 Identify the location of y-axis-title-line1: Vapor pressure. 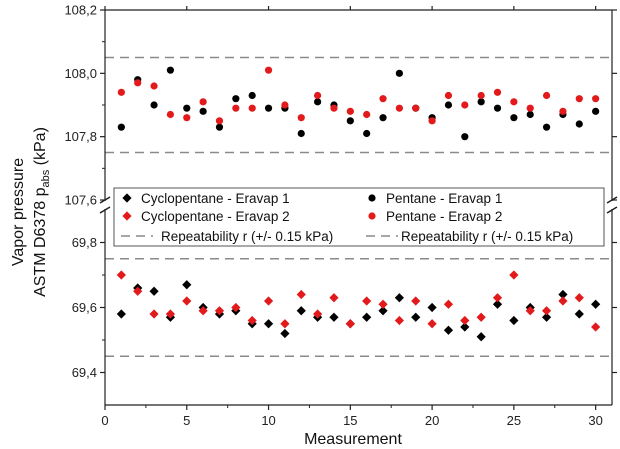
(18, 212).